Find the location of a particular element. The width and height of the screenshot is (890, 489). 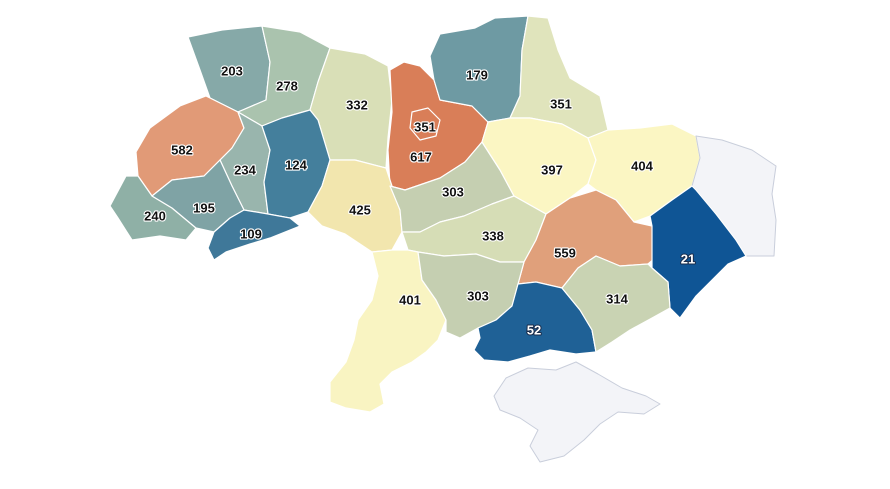

label-kyiv-oblast: 351 is located at coordinates (425, 127).